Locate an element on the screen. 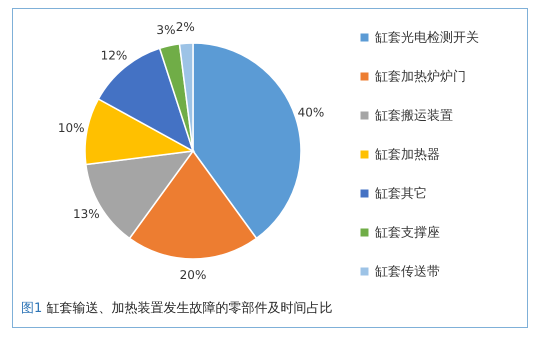 The height and width of the screenshot is (338, 542). data-label: 2% is located at coordinates (185, 27).